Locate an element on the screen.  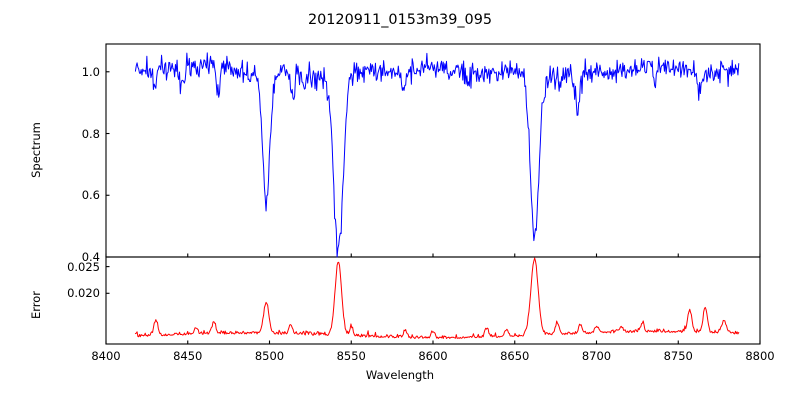
y-tick-label: 0.8 is located at coordinates (90, 133).